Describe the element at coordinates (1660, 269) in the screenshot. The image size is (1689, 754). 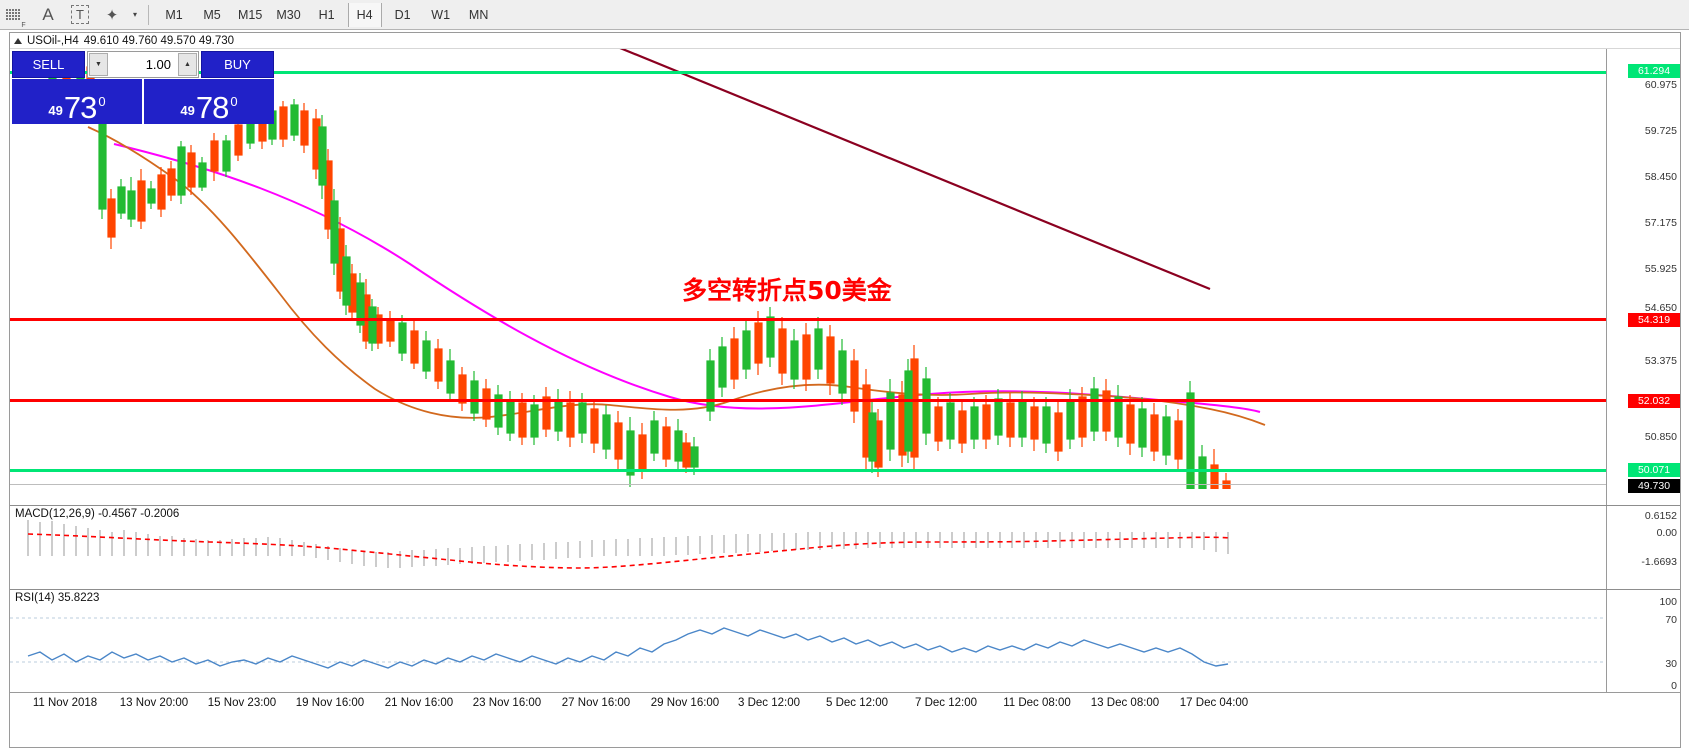
I see `price-tick-55925: 55.925` at that location.